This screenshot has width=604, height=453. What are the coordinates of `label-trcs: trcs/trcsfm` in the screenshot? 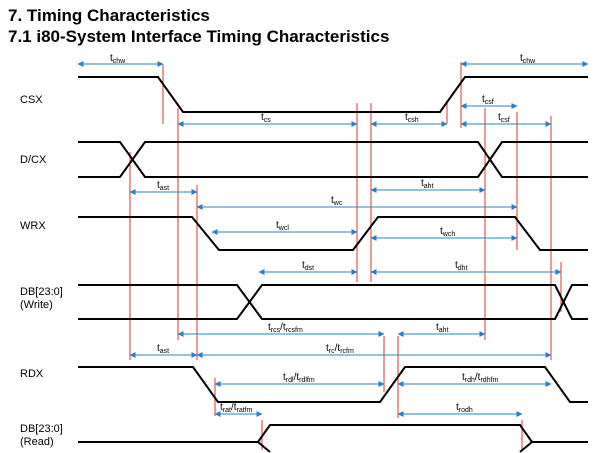 It's located at (285, 328).